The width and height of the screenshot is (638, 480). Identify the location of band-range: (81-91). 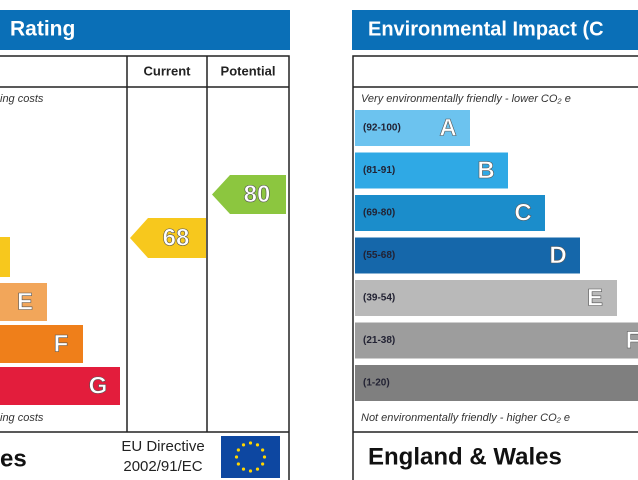
(379, 170).